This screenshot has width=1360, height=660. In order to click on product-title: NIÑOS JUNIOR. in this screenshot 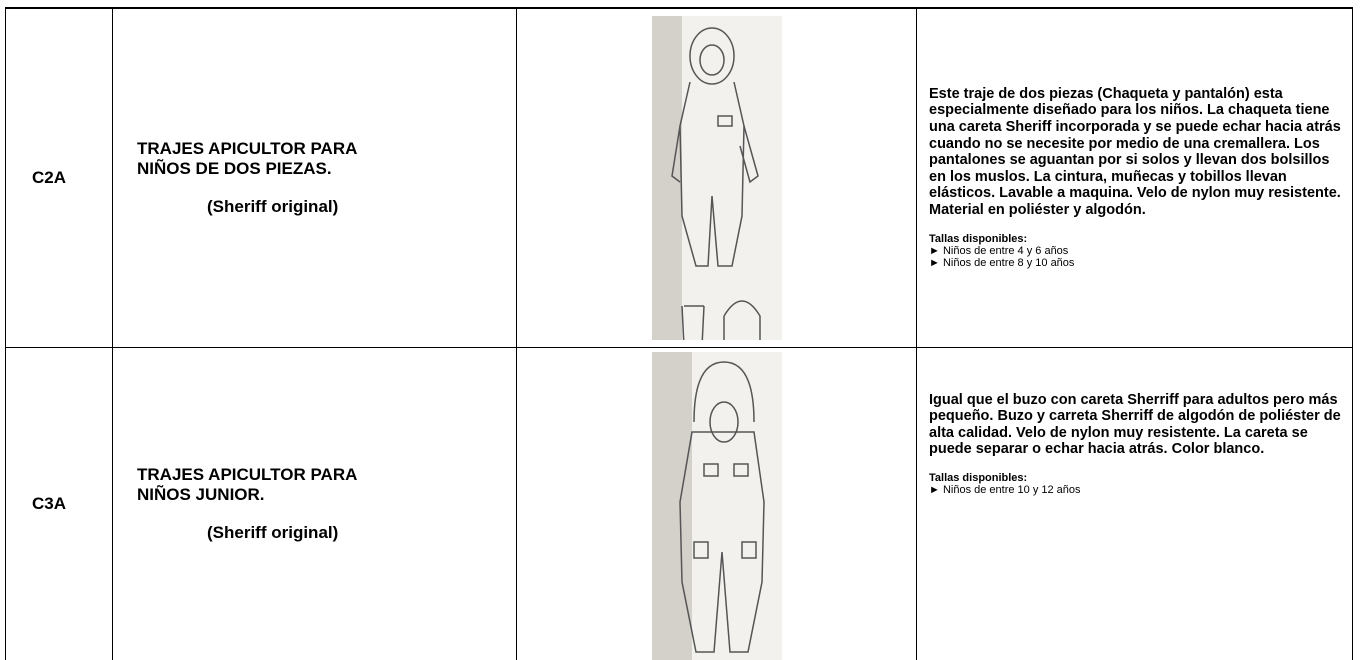, I will do `click(201, 494)`.